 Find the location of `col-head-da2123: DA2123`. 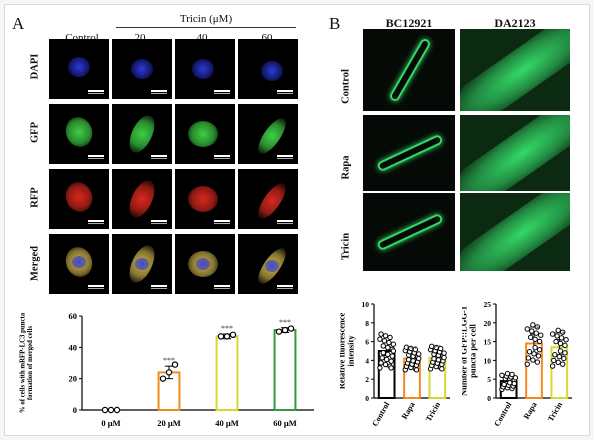

col-head-da2123: DA2123 is located at coordinates (515, 23).